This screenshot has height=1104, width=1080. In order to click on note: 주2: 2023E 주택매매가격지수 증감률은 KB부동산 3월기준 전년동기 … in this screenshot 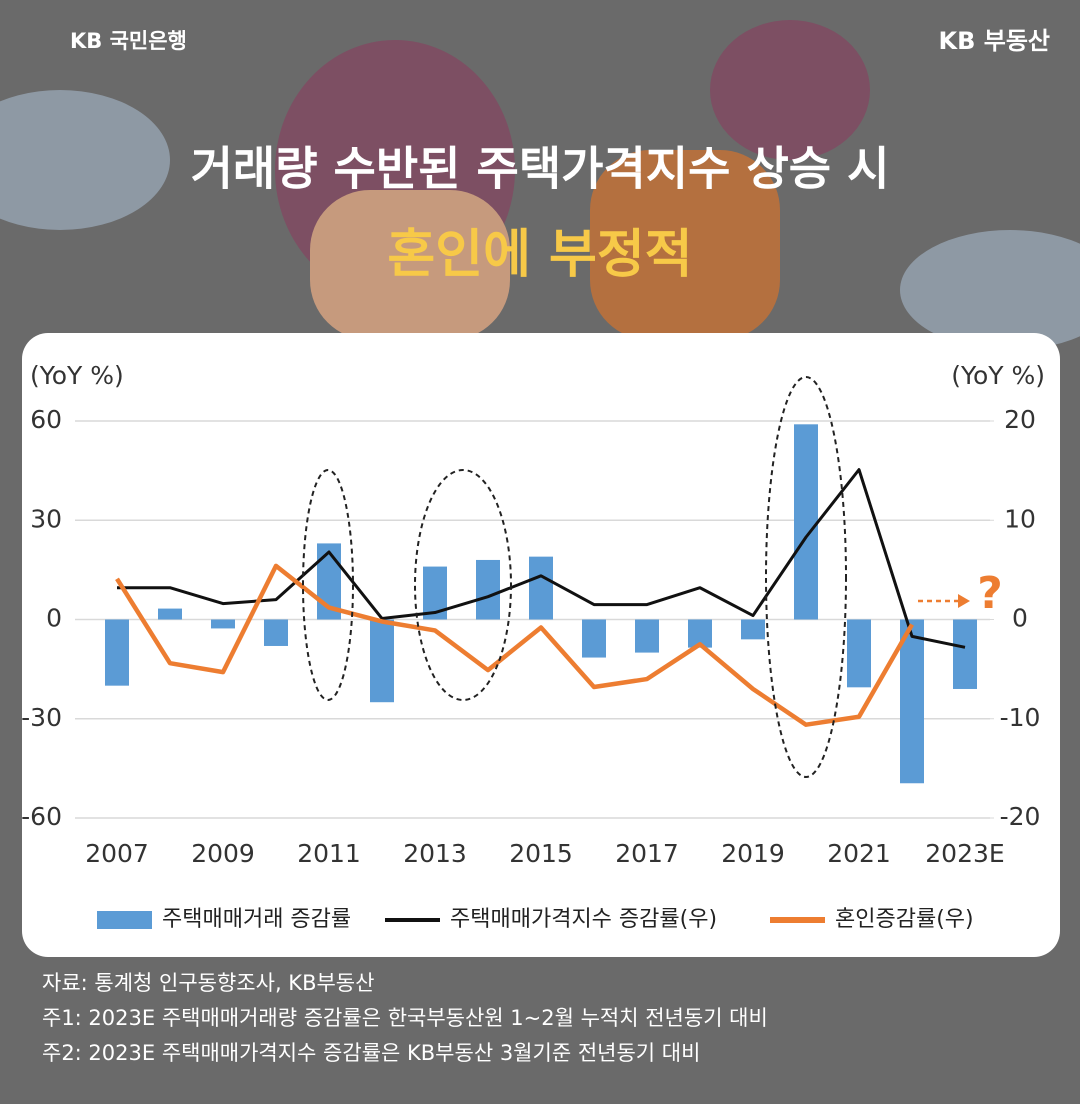, I will do `click(371, 1053)`.